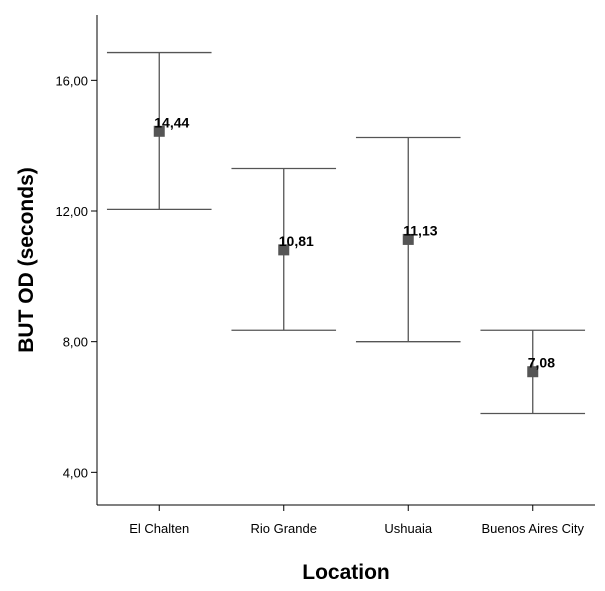 The image size is (605, 591). Describe the element at coordinates (296, 241) in the screenshot. I see `mean-data-label: 10,81` at that location.